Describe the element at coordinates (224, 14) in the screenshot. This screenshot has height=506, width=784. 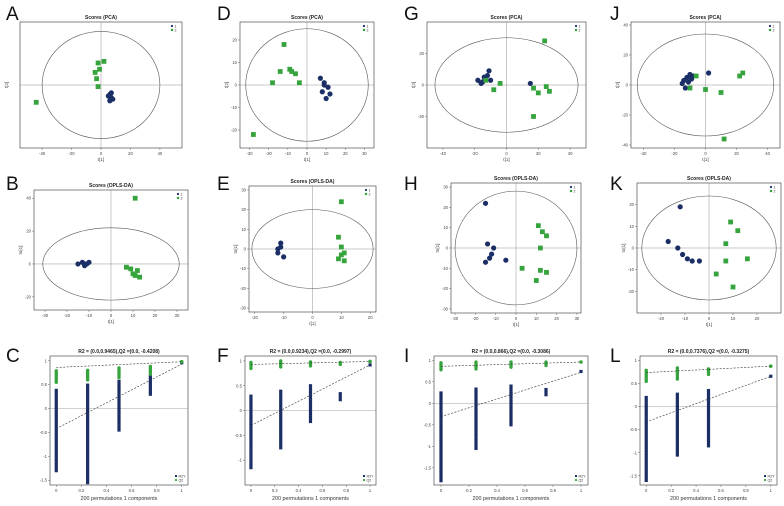
I see `panel-letter: D` at that location.